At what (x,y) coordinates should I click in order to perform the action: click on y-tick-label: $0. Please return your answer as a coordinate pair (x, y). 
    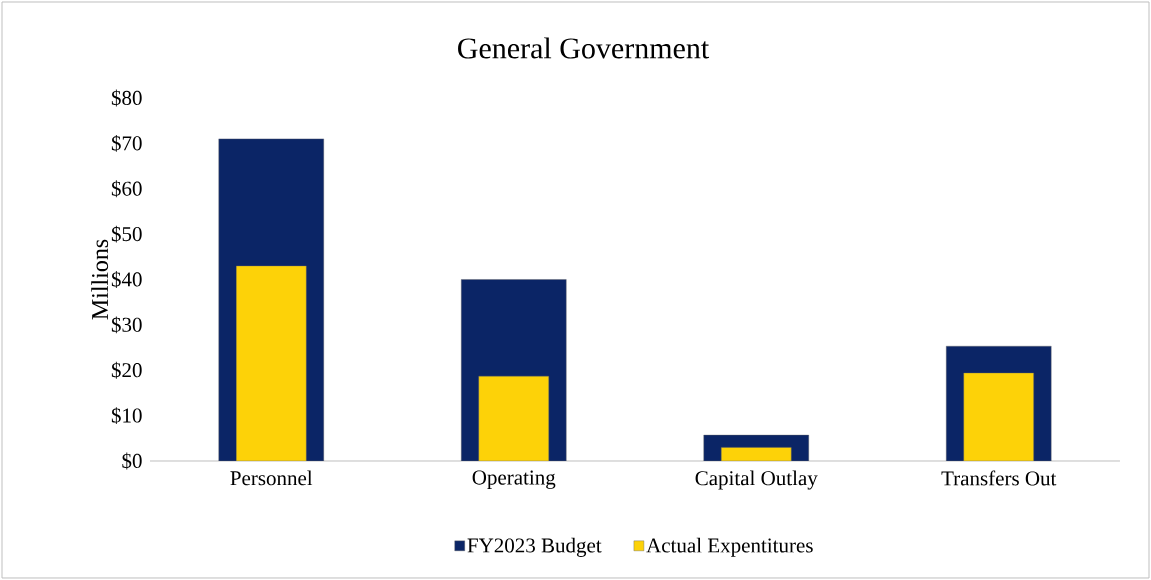
    Looking at the image, I should click on (132, 461).